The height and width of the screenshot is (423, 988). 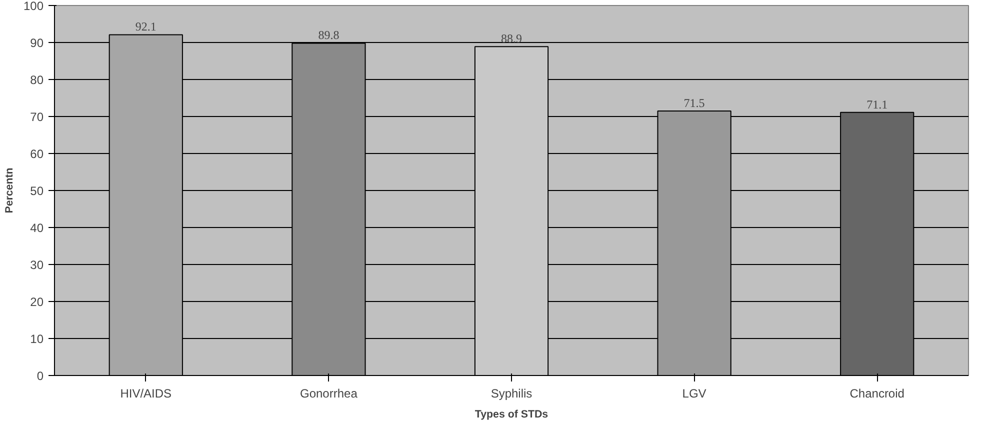 I want to click on y-tick-label: 20, so click(x=37, y=302).